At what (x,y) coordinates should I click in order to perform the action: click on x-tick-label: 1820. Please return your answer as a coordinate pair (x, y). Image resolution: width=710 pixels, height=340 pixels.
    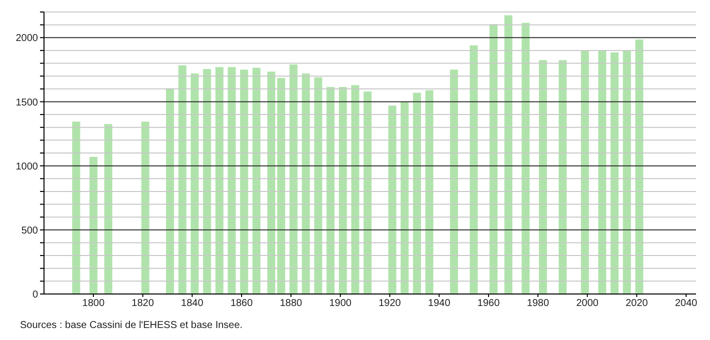
    Looking at the image, I should click on (143, 304).